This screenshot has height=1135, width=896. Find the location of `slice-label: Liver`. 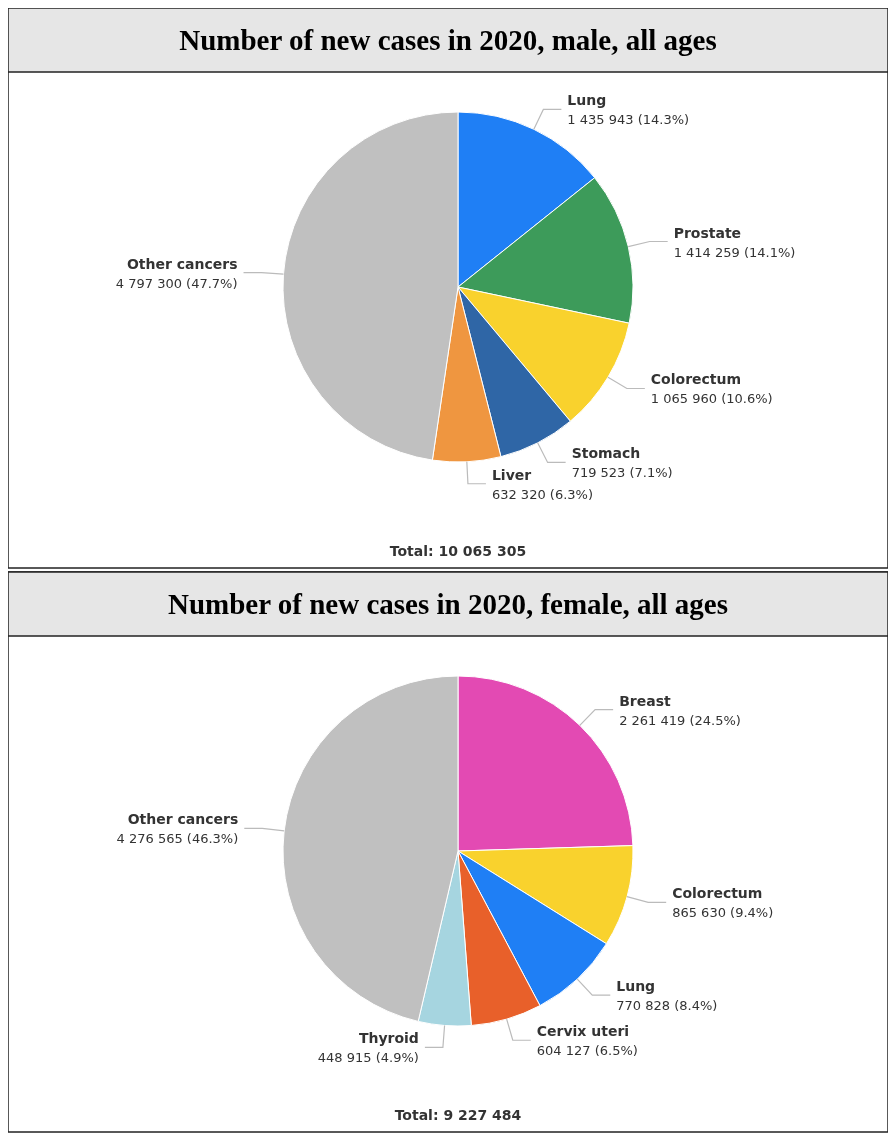

slice-label: Liver is located at coordinates (511, 474).